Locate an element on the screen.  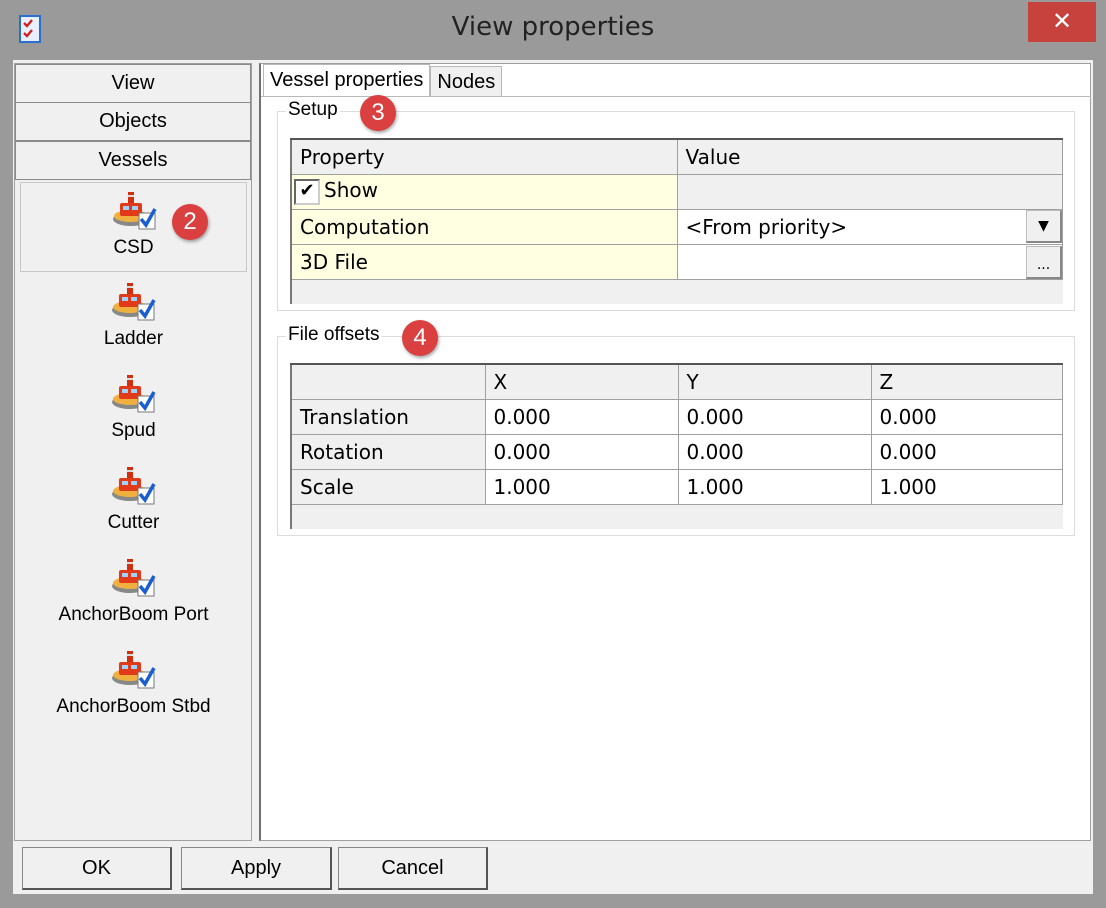
3d-file-label: 3D File is located at coordinates (484, 261).